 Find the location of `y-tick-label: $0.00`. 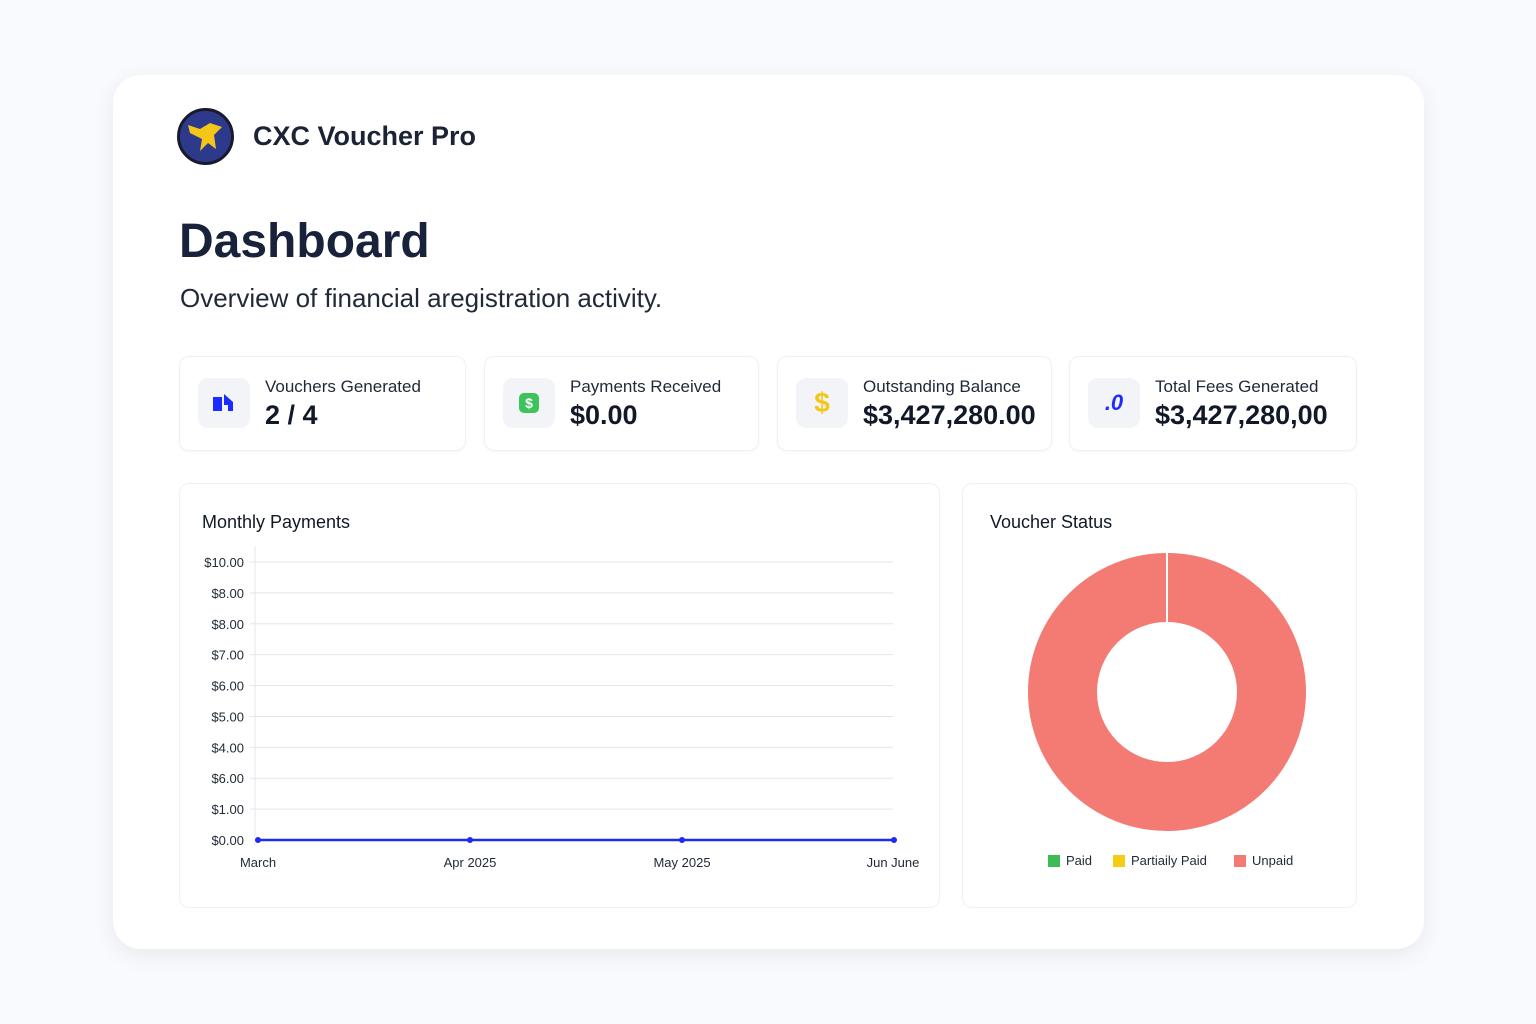

y-tick-label: $0.00 is located at coordinates (227, 840).